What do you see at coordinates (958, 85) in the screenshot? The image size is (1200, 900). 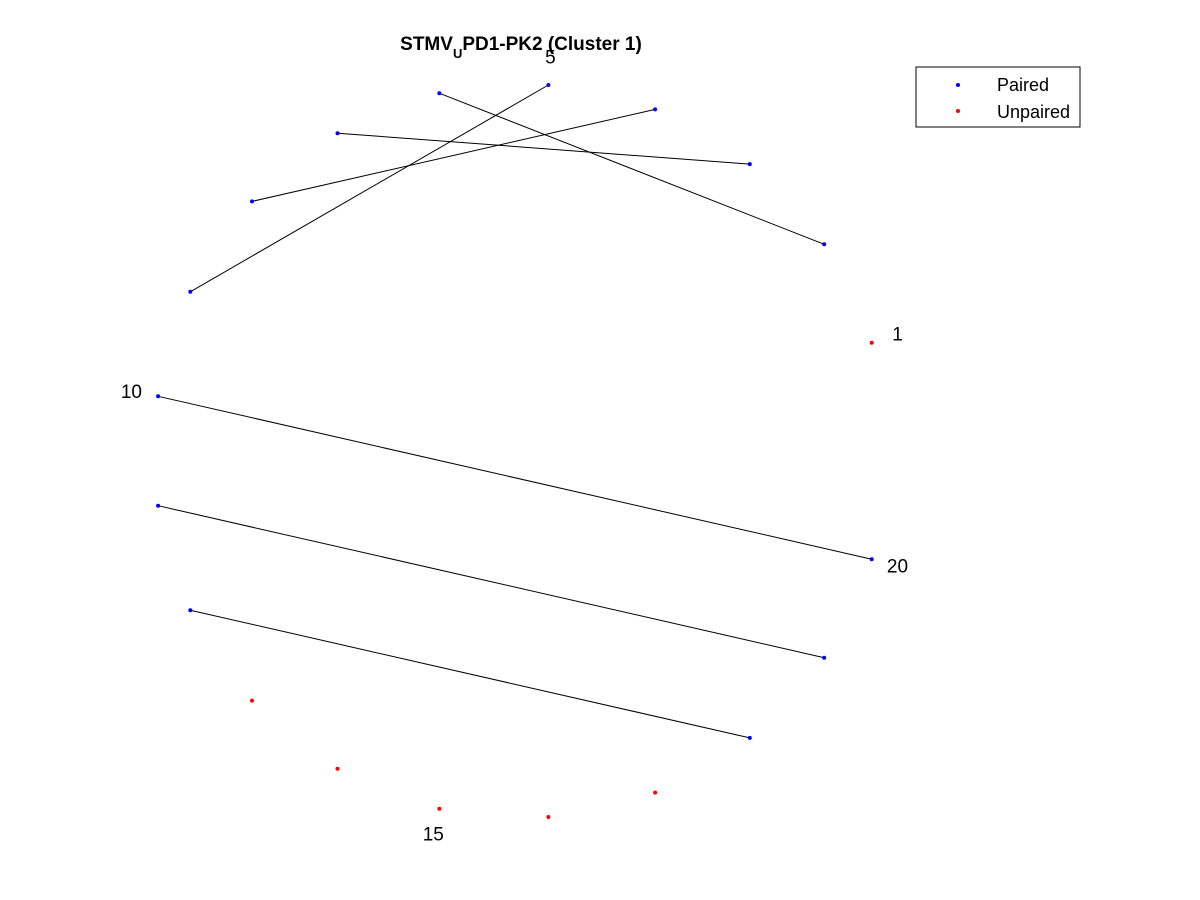 I see `legend-marker-paired` at bounding box center [958, 85].